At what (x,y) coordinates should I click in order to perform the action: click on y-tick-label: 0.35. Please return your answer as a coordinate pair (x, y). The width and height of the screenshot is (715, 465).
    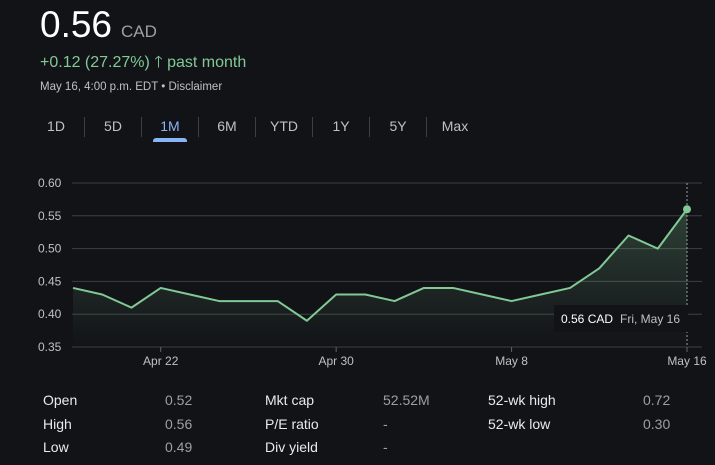
    Looking at the image, I should click on (50, 347).